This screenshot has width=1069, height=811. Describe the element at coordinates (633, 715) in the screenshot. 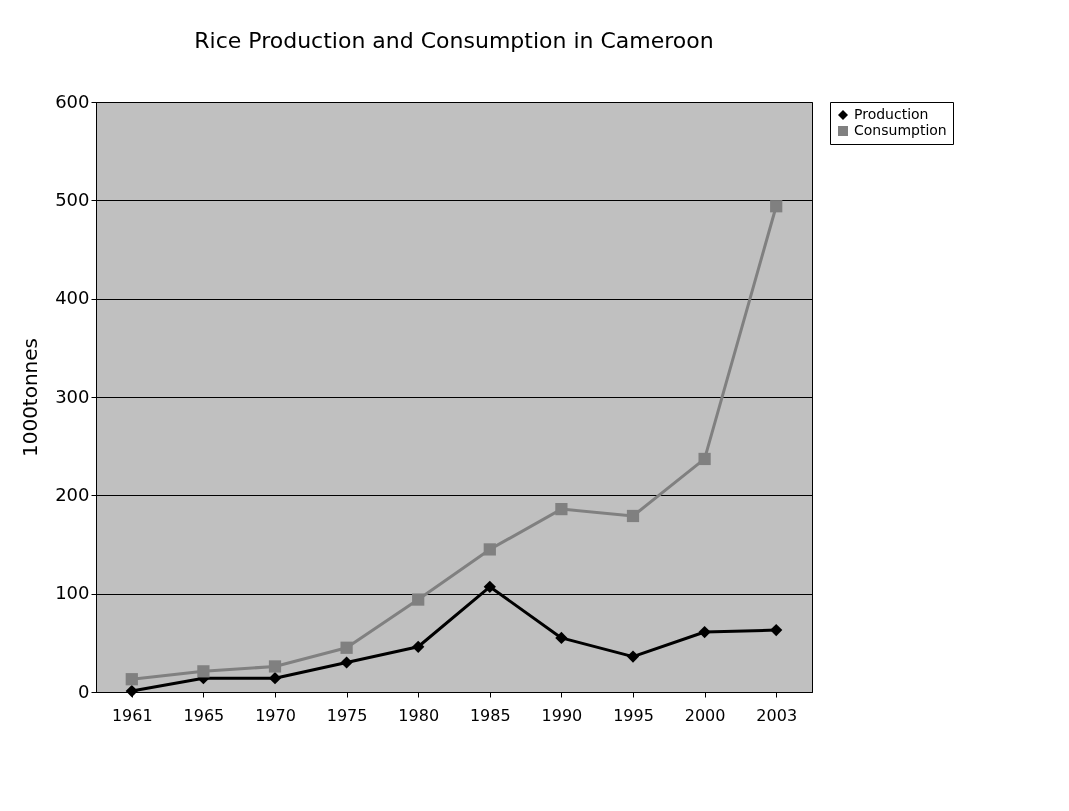

I see `x-tick-label: 1995` at that location.